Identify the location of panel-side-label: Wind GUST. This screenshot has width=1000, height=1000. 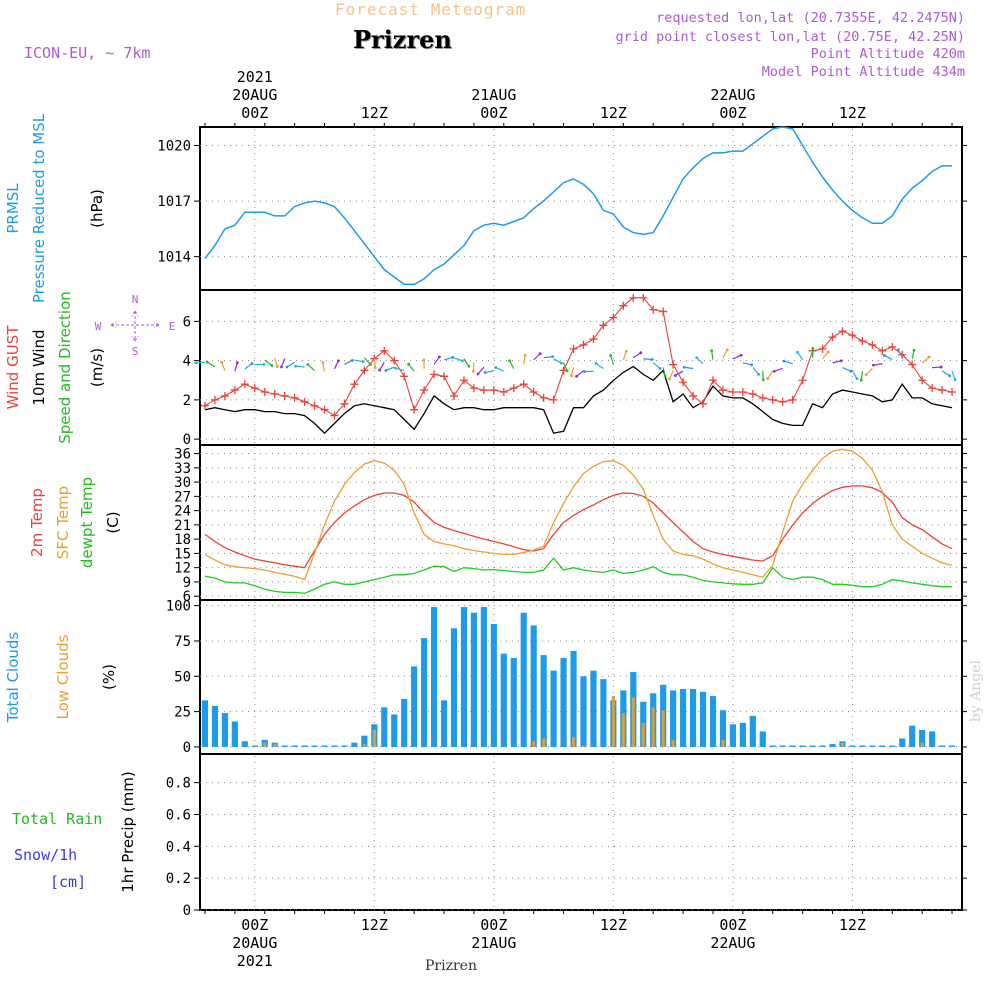
(13, 367).